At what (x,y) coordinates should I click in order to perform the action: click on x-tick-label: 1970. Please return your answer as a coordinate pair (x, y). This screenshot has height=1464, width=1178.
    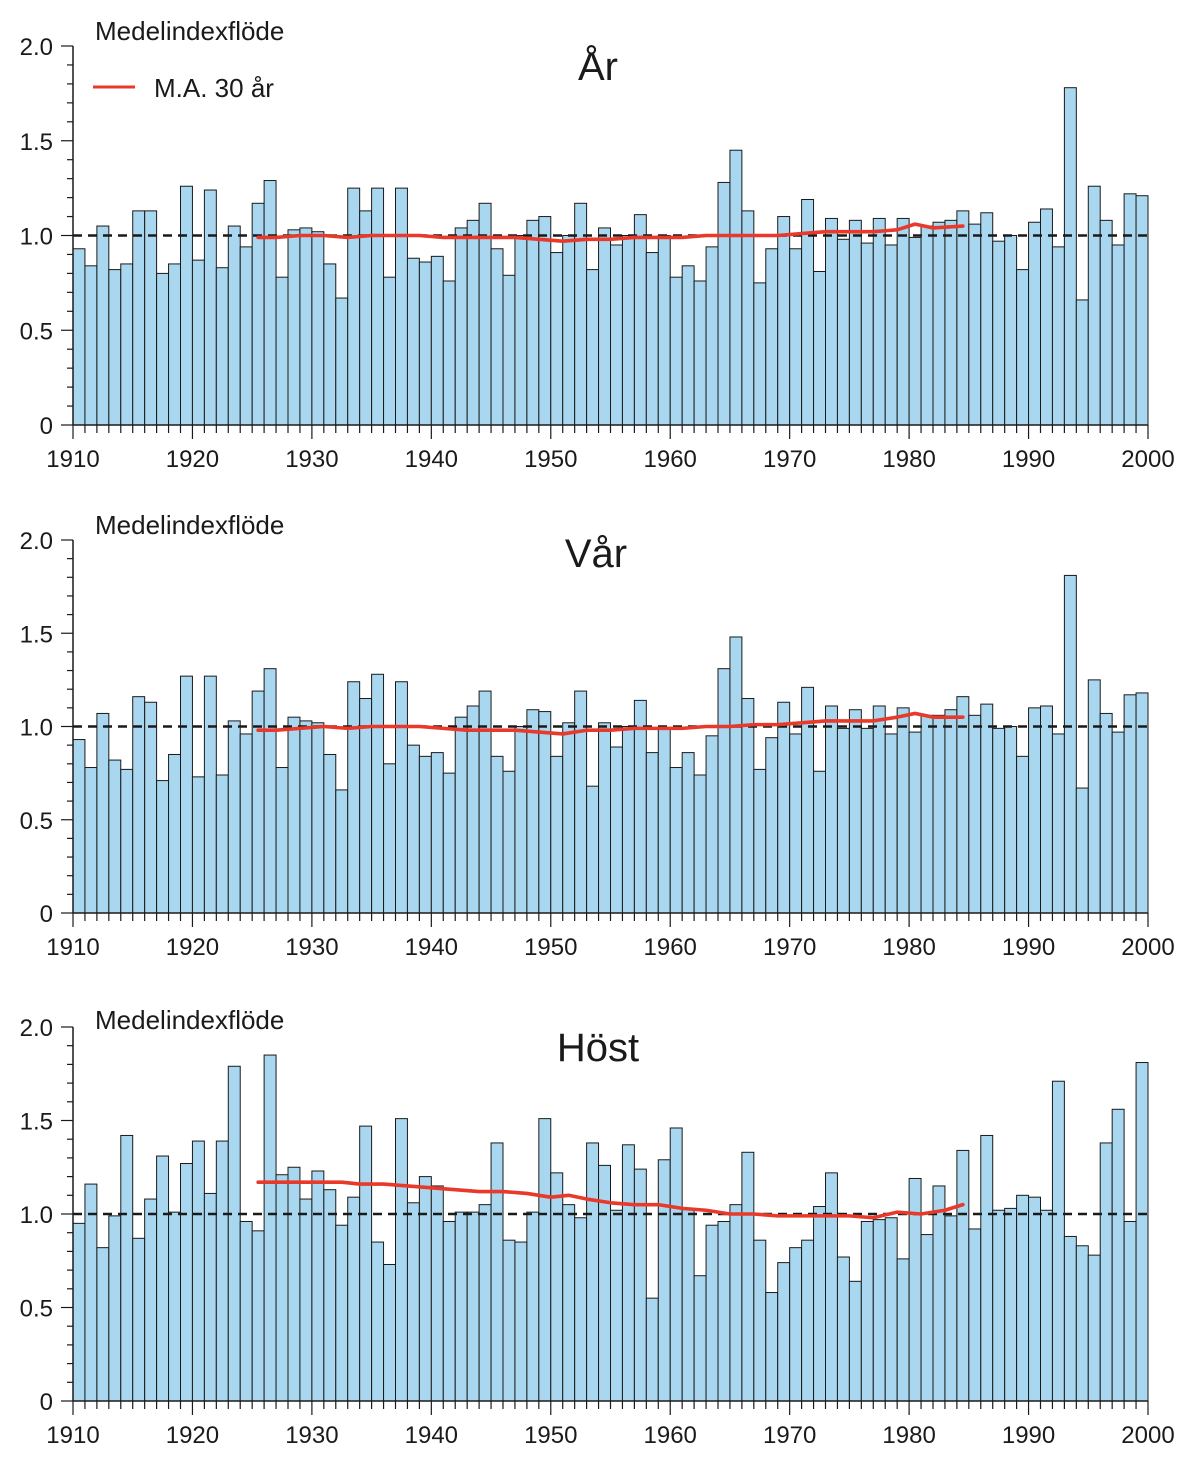
    Looking at the image, I should click on (789, 1435).